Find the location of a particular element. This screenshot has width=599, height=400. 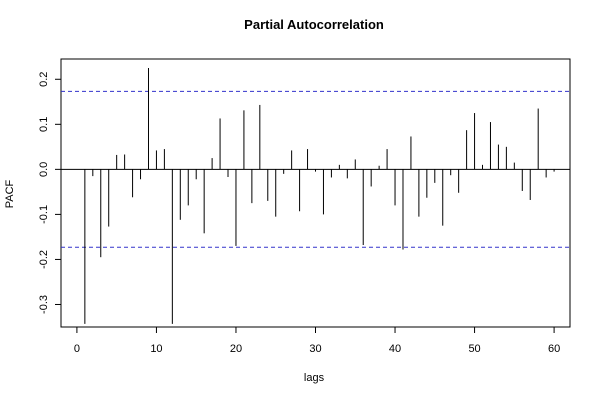

x-axis: 0 10 20 30 40 50 60 is located at coordinates (317, 341).